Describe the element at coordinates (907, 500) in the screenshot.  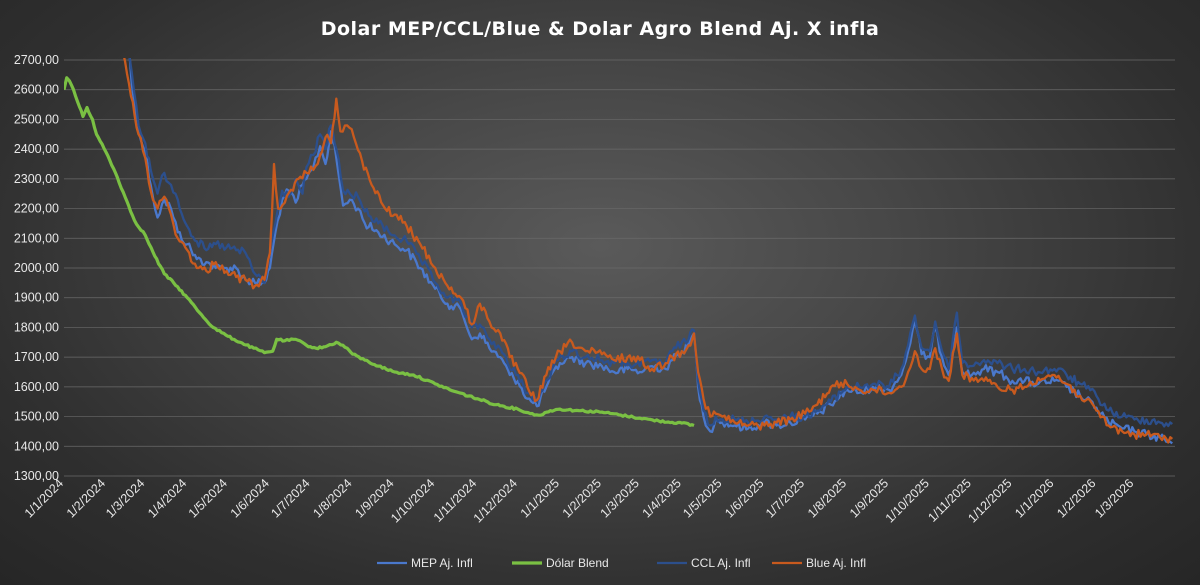
I see `x-tick-label: 1/10/2025` at that location.